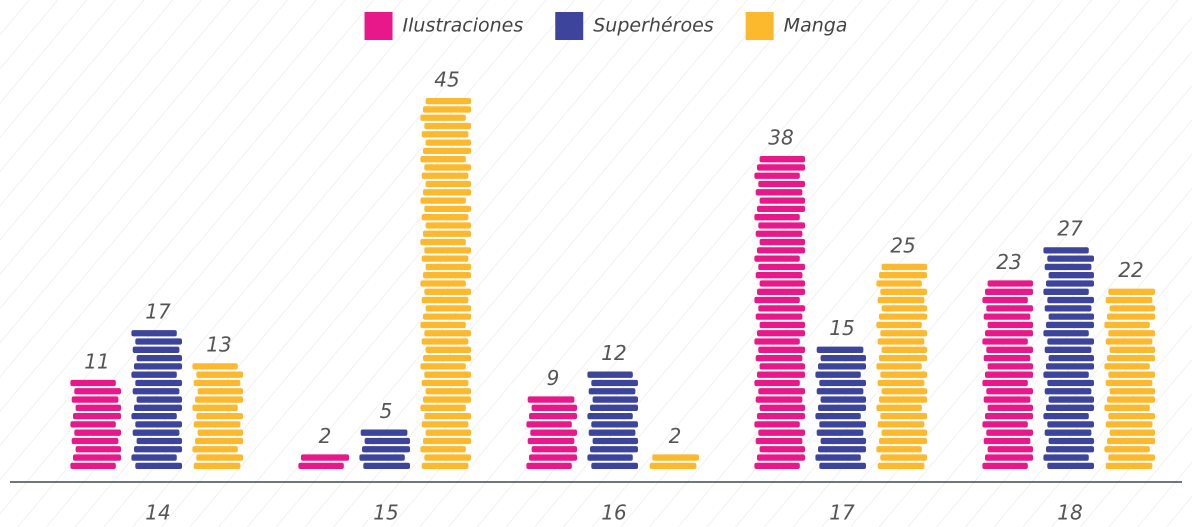  Describe the element at coordinates (613, 353) in the screenshot. I see `value-label: 12` at that location.